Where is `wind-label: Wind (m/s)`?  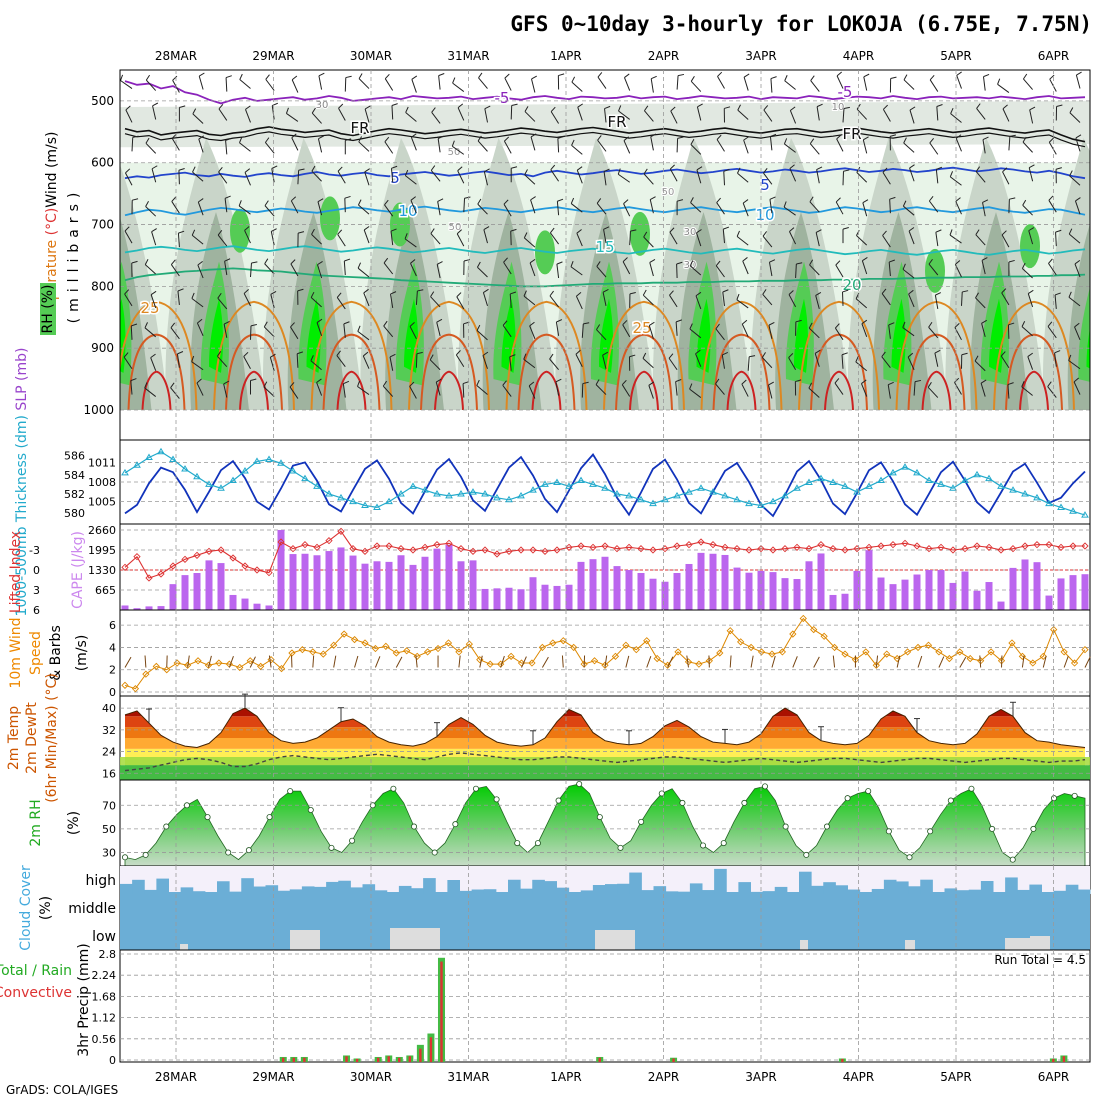
wind-label: Wind (m/s) is located at coordinates (52, 169).